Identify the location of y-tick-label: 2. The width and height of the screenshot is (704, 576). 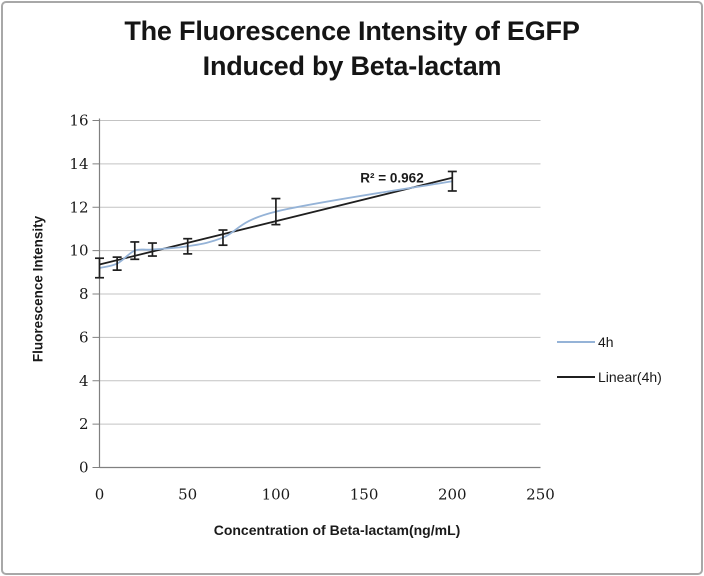
(84, 424).